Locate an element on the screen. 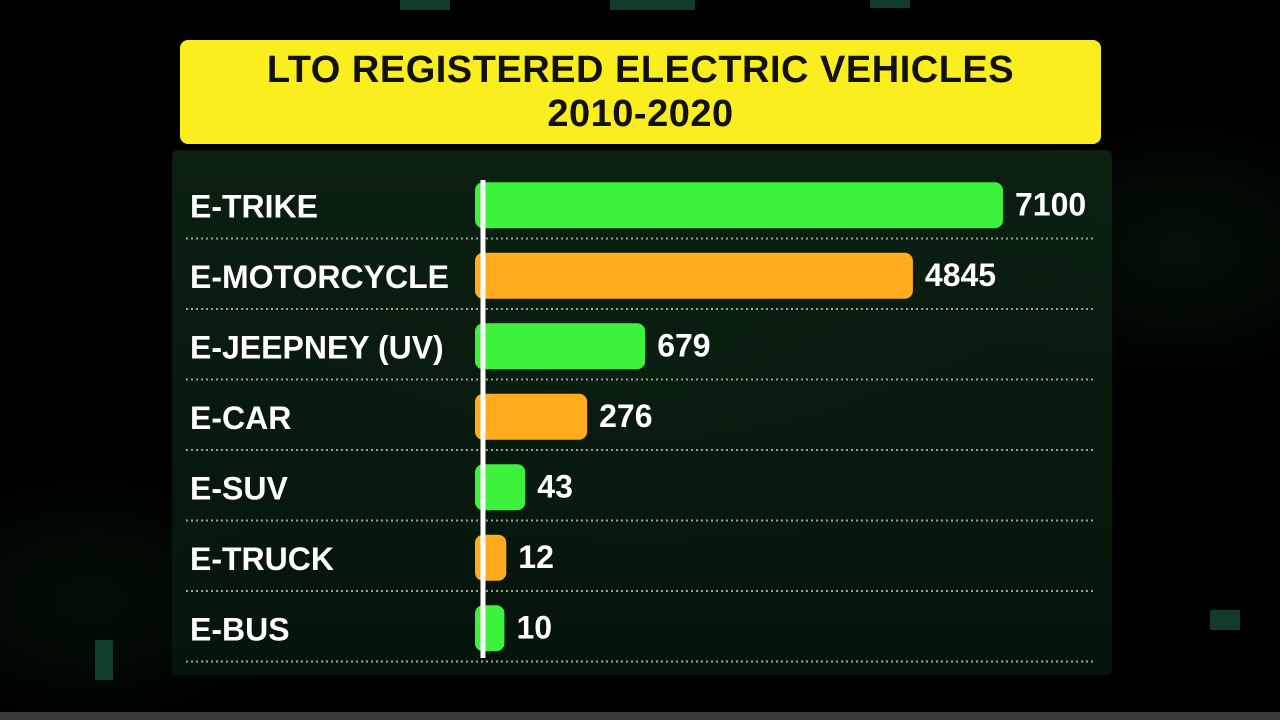  category-label: E-JEEPNEY (UV) is located at coordinates (317, 347).